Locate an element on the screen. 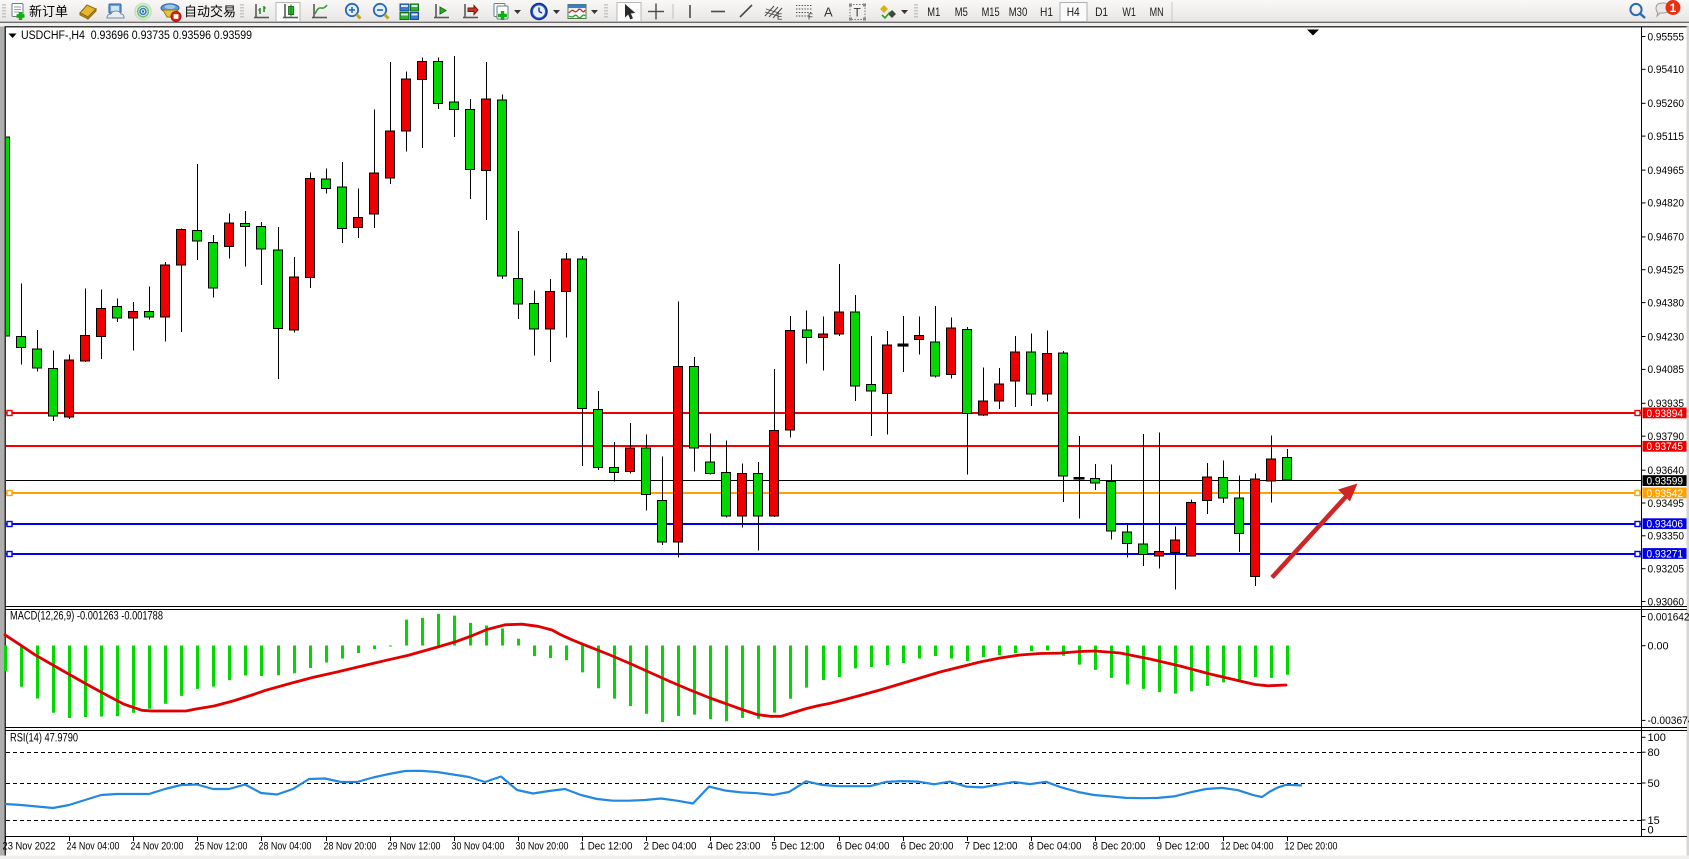 The width and height of the screenshot is (1689, 859). svg-text: 8 Dec 04:00 is located at coordinates (1055, 847).